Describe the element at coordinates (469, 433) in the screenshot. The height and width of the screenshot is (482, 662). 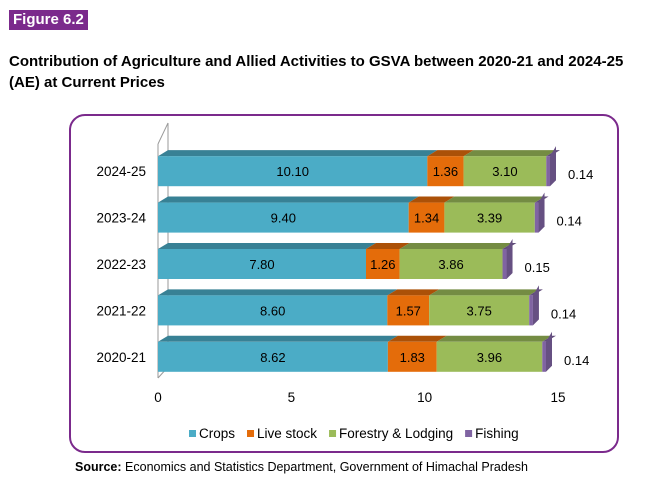
I see `legend-swatch-fishing` at that location.